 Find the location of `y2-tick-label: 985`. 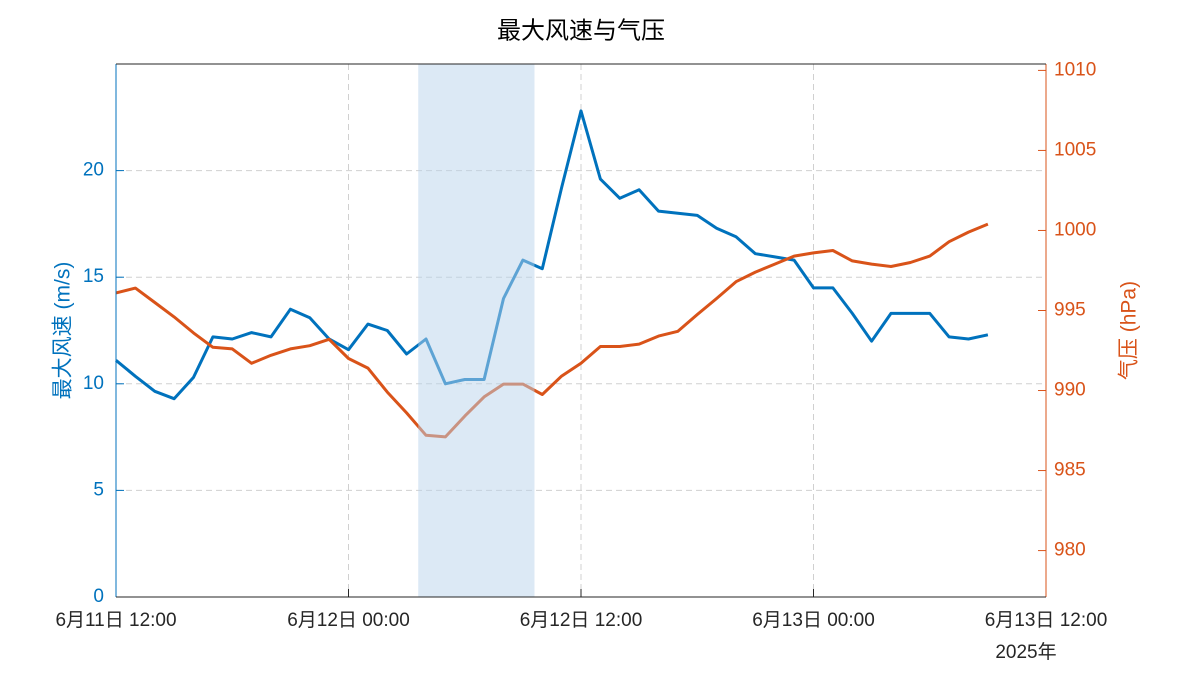

y2-tick-label: 985 is located at coordinates (1070, 470).